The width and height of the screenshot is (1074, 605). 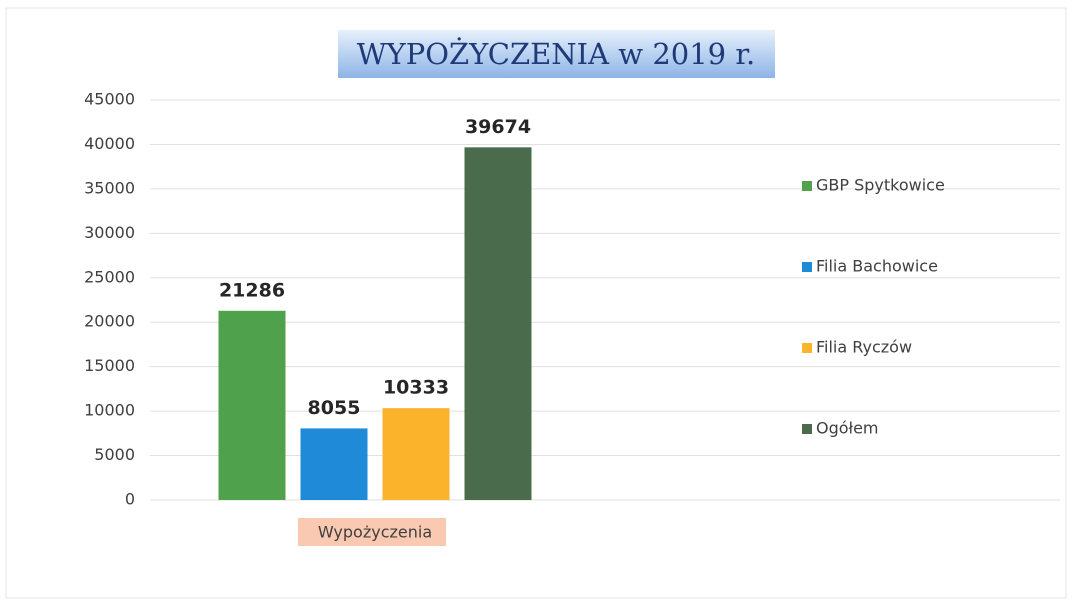 I want to click on x-tick-label: Wypożyczenia, so click(x=375, y=532).